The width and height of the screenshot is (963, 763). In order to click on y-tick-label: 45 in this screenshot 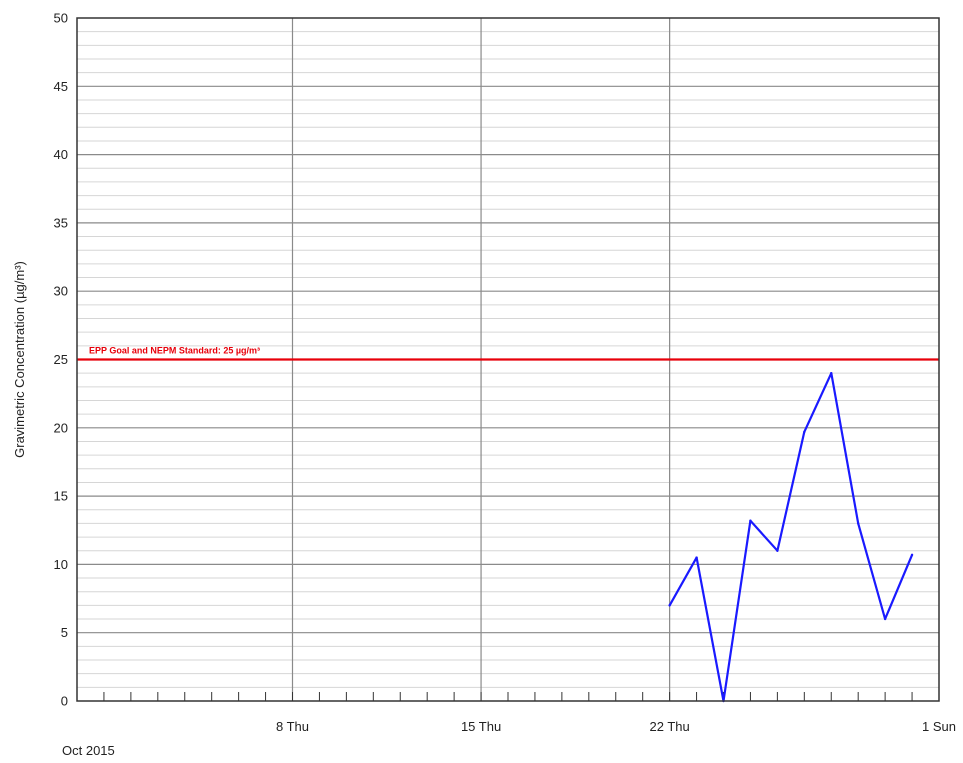, I will do `click(61, 86)`.